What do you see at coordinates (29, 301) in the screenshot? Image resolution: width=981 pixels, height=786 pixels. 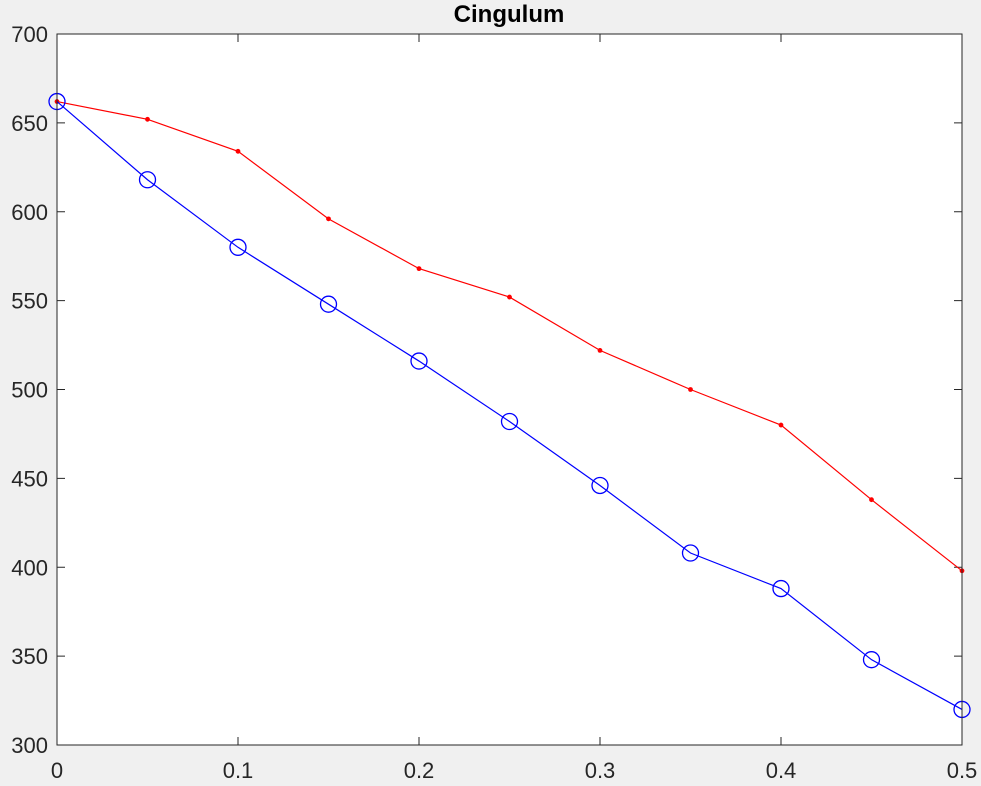 I see `y-tick-label: 550` at bounding box center [29, 301].